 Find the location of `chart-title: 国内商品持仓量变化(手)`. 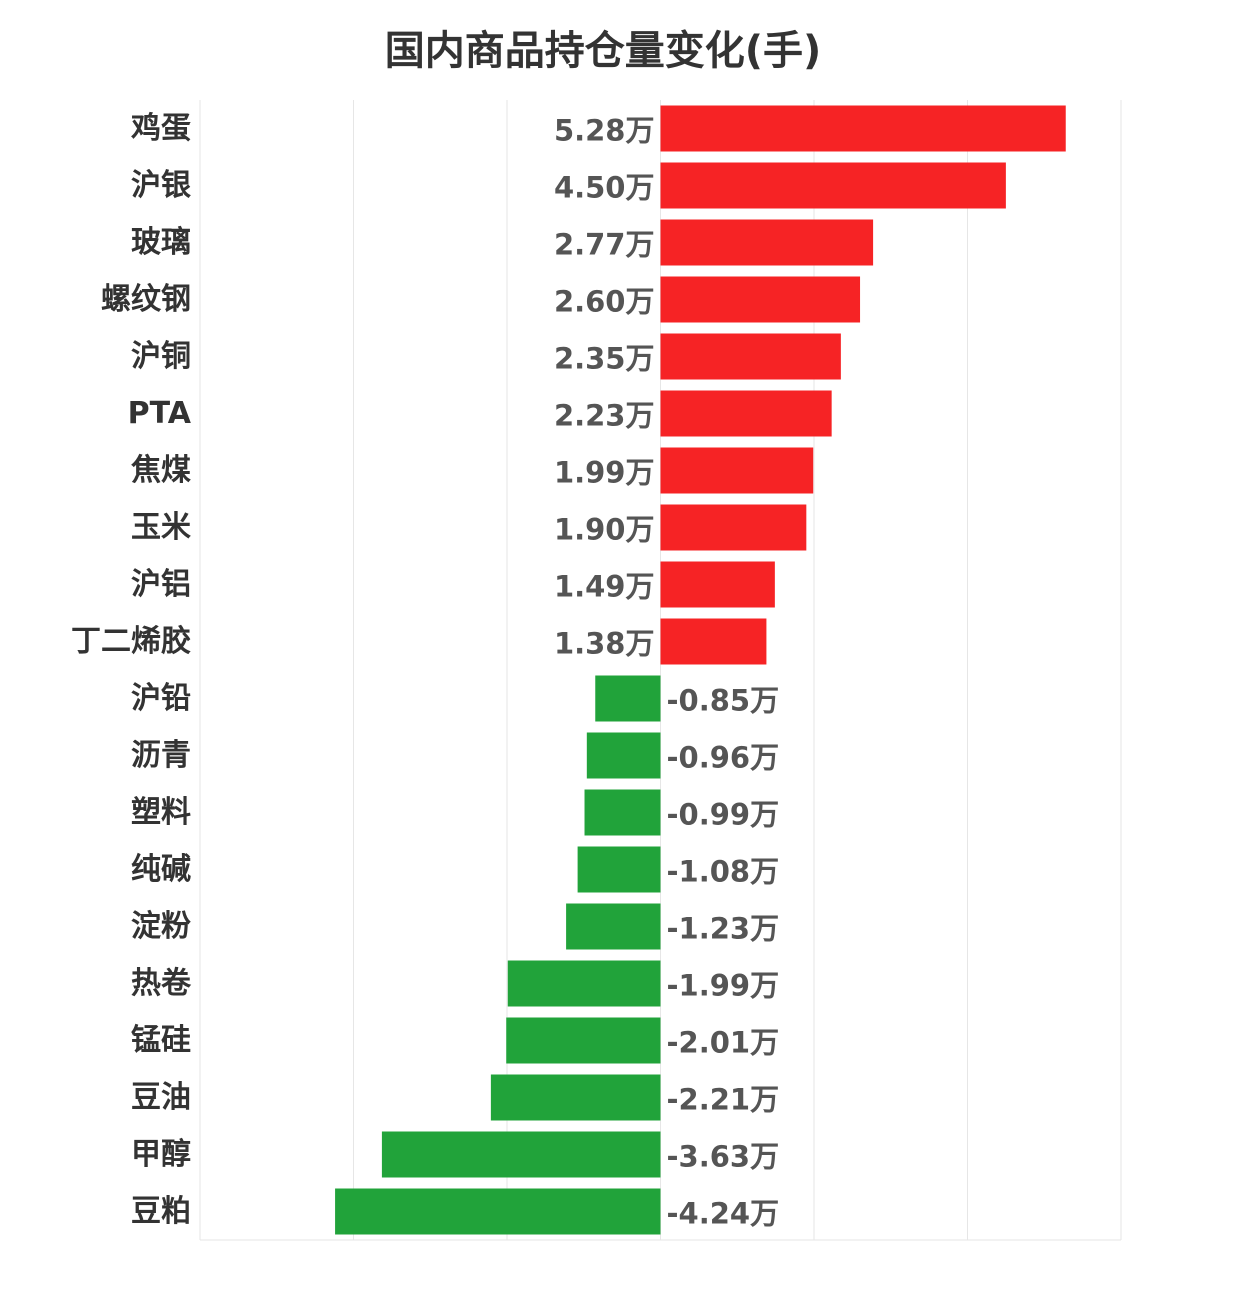

chart-title: 国内商品持仓量变化(手) is located at coordinates (603, 51).